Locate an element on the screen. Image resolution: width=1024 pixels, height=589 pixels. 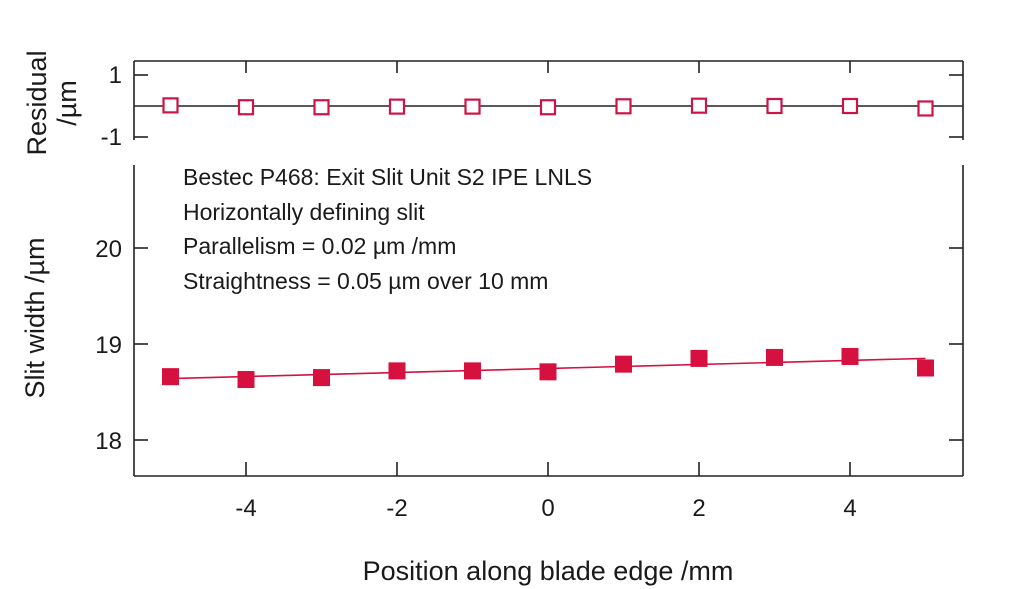
annotation-line-2: Horizontally defining slit is located at coordinates (304, 212).